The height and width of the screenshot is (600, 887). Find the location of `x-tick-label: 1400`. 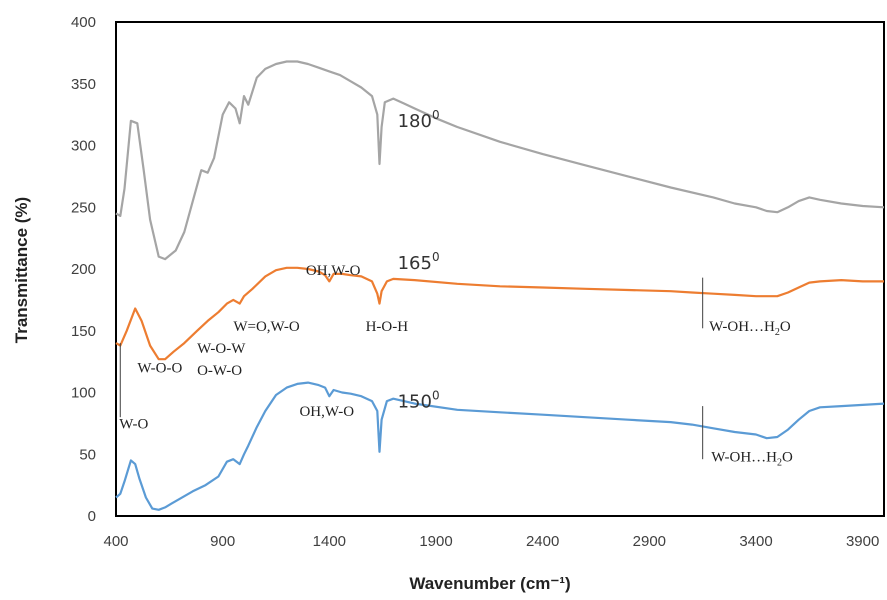

x-tick-label: 1400 is located at coordinates (329, 541).